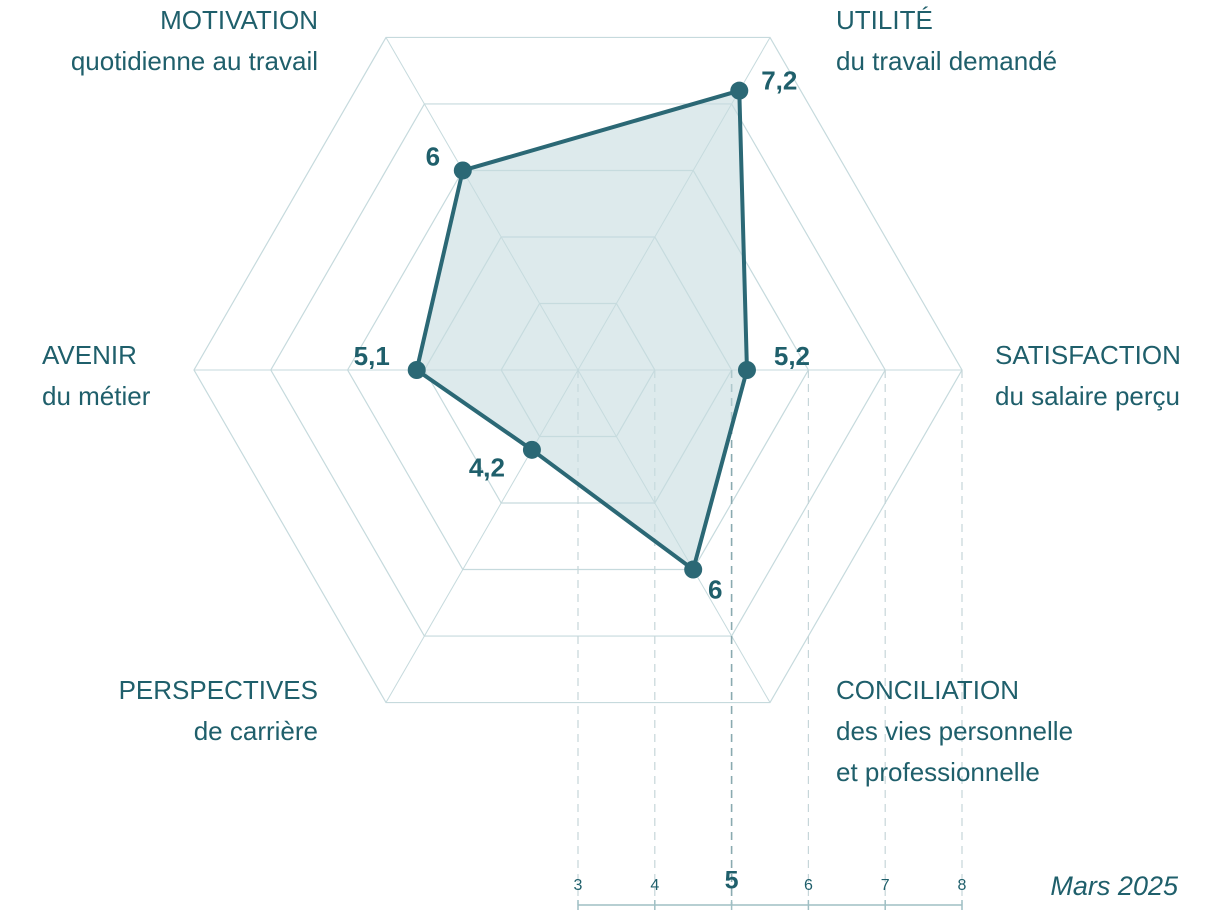 This screenshot has height=910, width=1229. I want to click on category-subtitle: de carrière, so click(256, 731).